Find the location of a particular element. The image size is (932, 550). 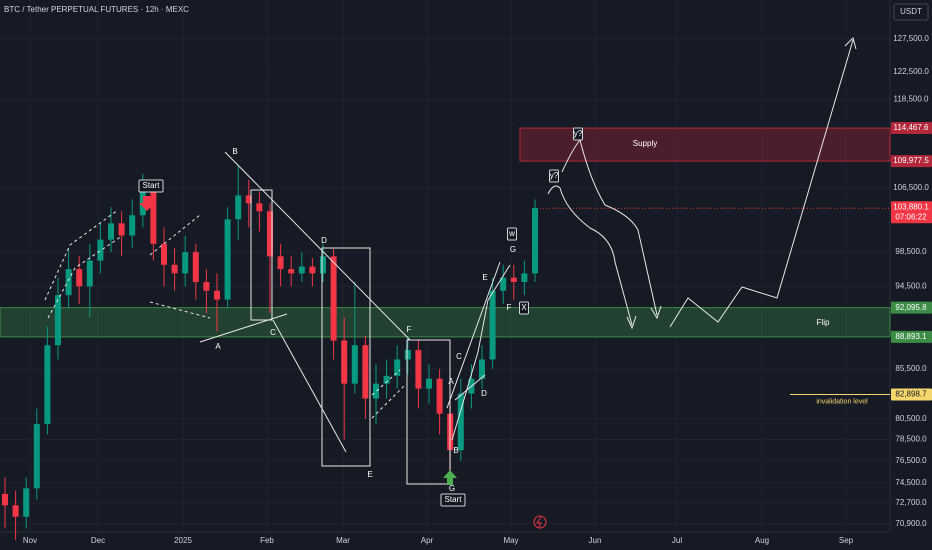

y-tick-label: 72,700.0 is located at coordinates (911, 502).